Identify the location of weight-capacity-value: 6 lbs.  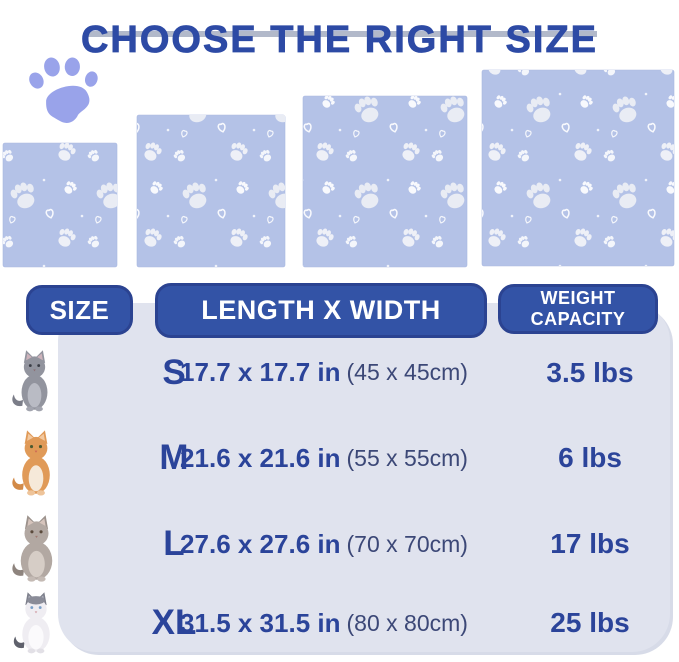
(590, 457).